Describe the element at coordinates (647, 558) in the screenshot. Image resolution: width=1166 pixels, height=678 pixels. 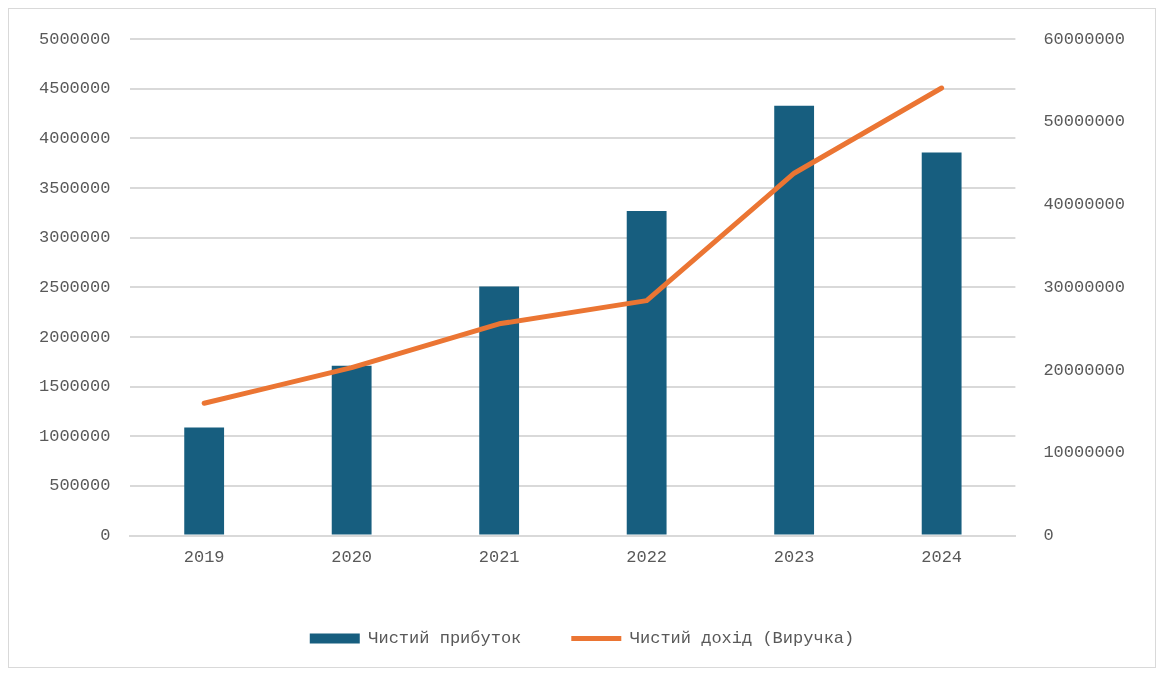
I see `x-tick-label: 2022` at that location.